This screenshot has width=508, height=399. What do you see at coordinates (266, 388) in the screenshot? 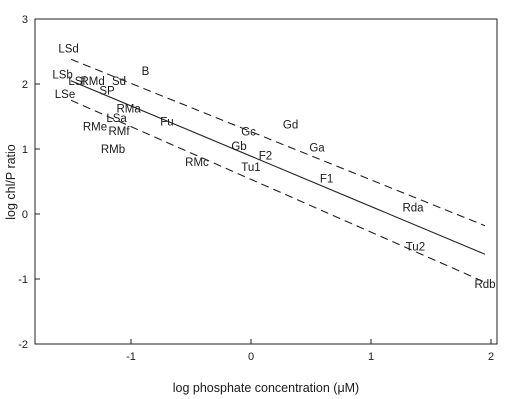
I see `x-axis-title: log phosphate concentration (μM)` at bounding box center [266, 388].